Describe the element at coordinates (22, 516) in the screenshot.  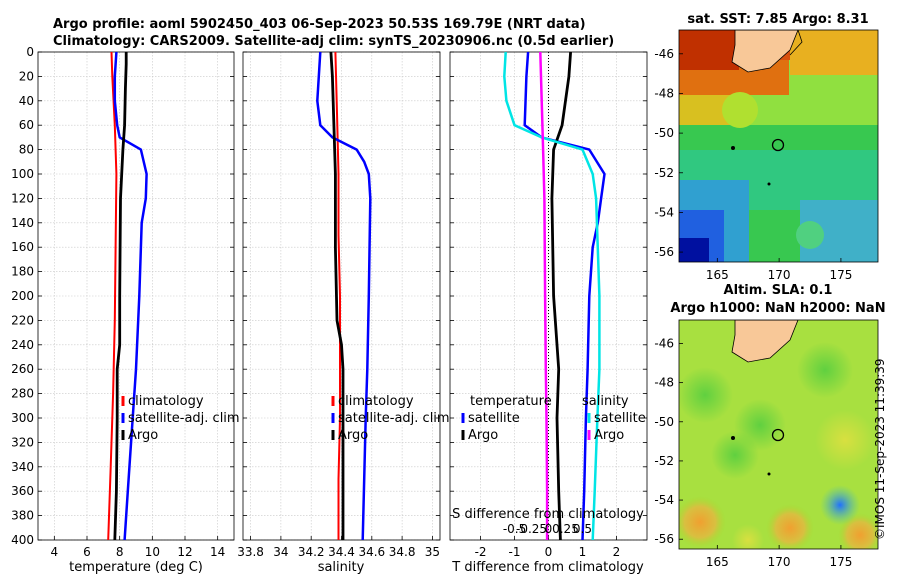
I see `depth-tick-label: 380` at that location.